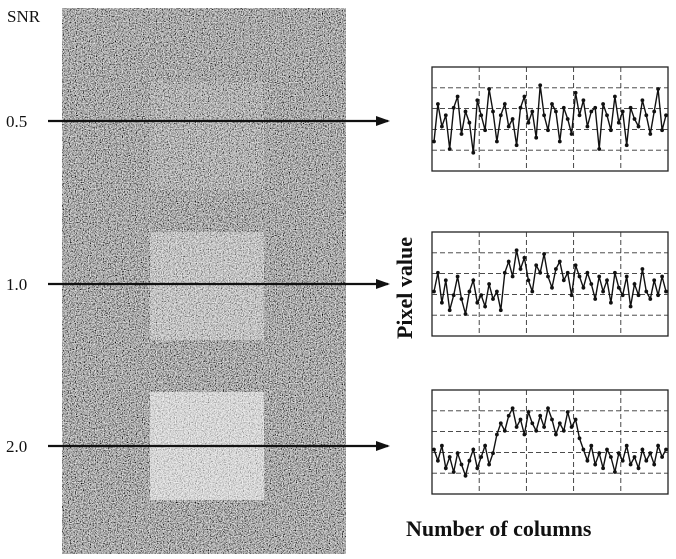 This screenshot has width=676, height=559. I want to click on y-axis-label: Pixel value, so click(404, 288).